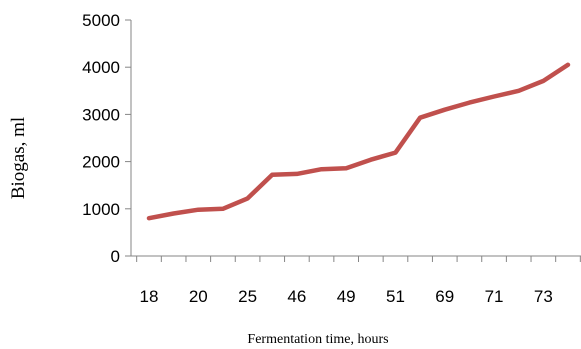  Describe the element at coordinates (149, 296) in the screenshot. I see `x-tick-label: 18` at that location.